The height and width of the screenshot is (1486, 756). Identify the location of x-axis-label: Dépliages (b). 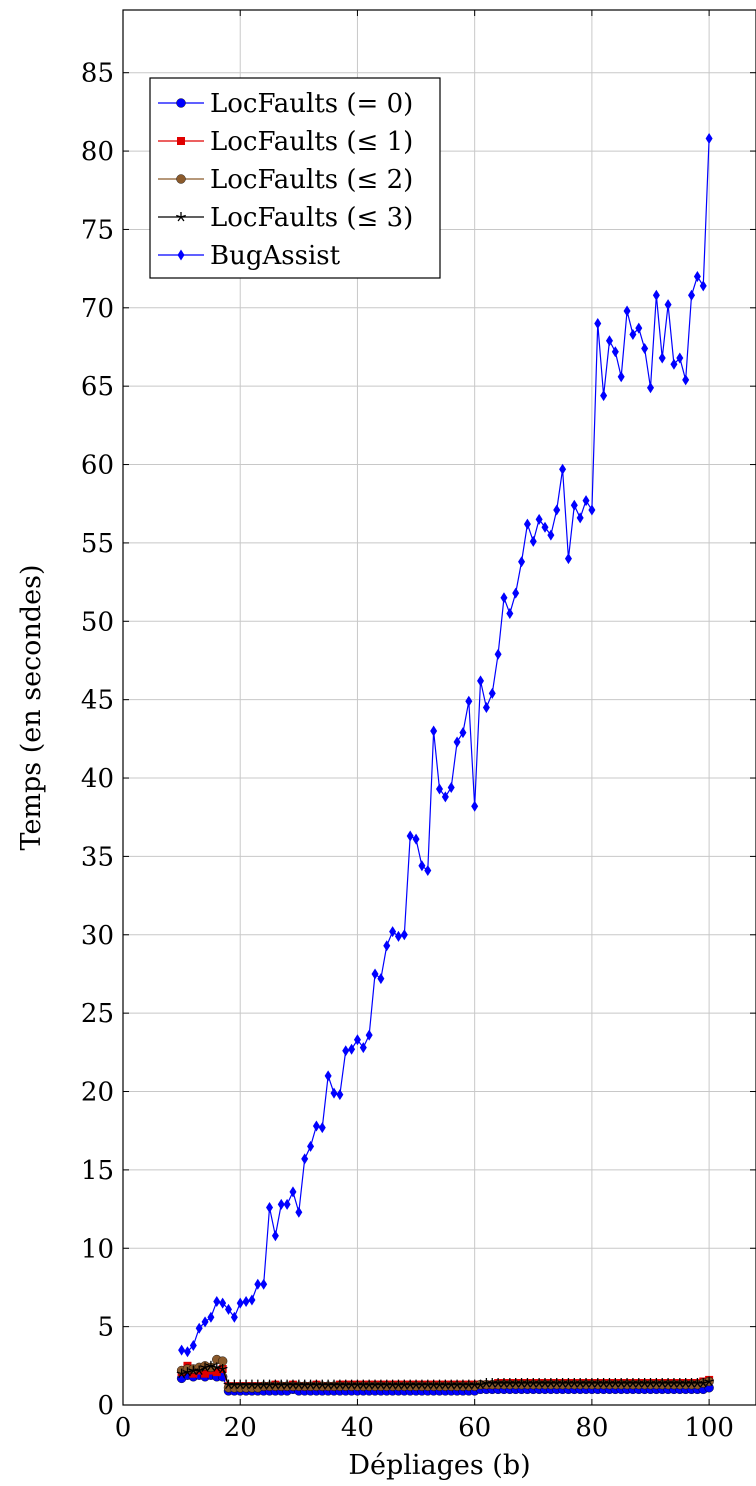
(439, 1465).